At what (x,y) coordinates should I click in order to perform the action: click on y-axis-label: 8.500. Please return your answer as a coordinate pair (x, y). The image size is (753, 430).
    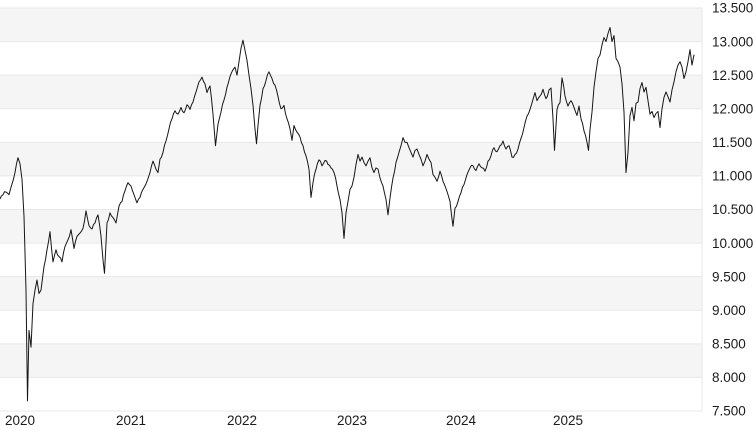
    Looking at the image, I should click on (729, 344).